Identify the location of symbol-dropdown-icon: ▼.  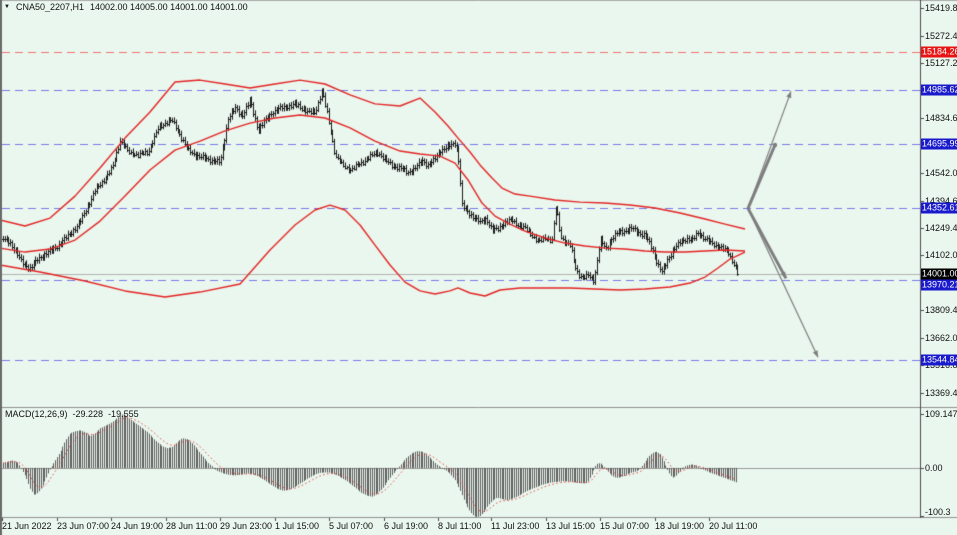
(7, 7).